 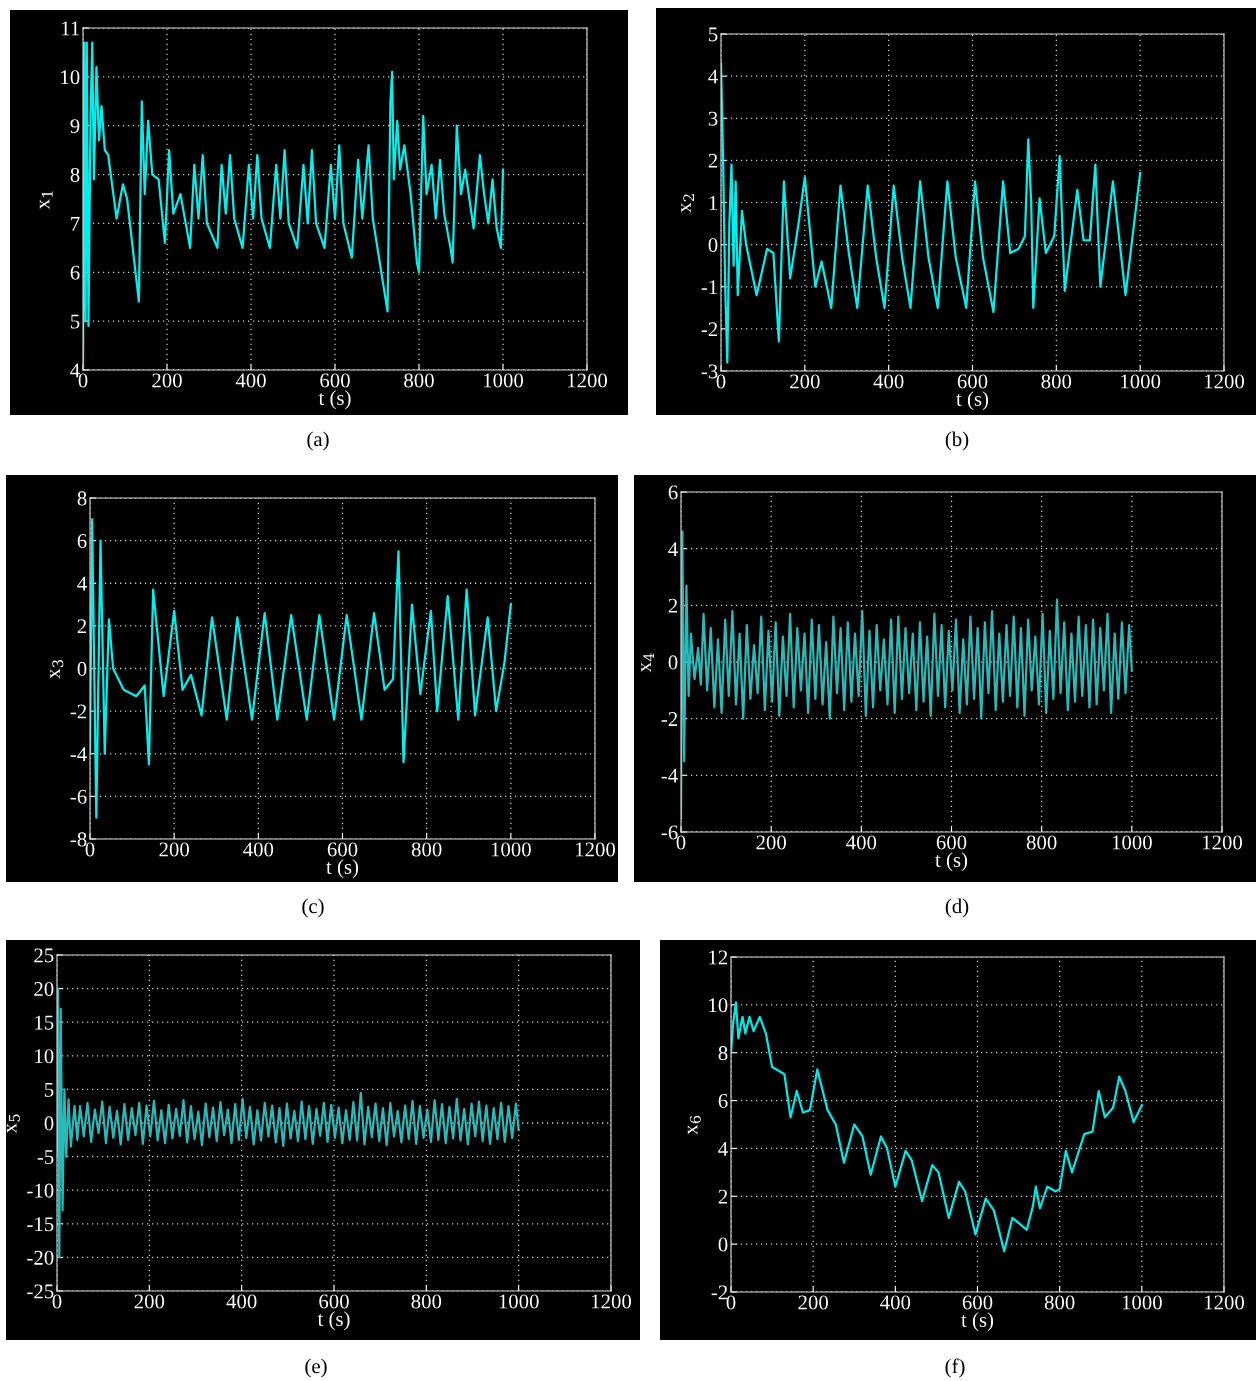 I want to click on y-tick-label: 3, so click(x=713, y=118).